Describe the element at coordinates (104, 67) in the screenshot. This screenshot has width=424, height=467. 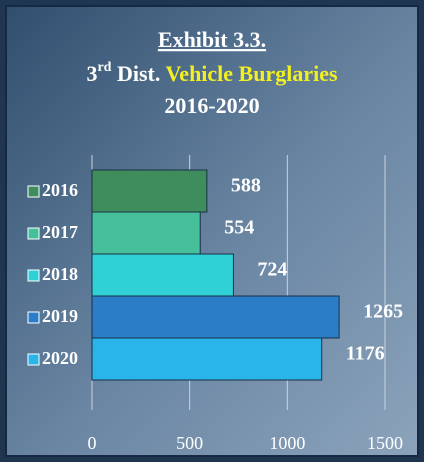
I see `subtitle-part: rd` at that location.